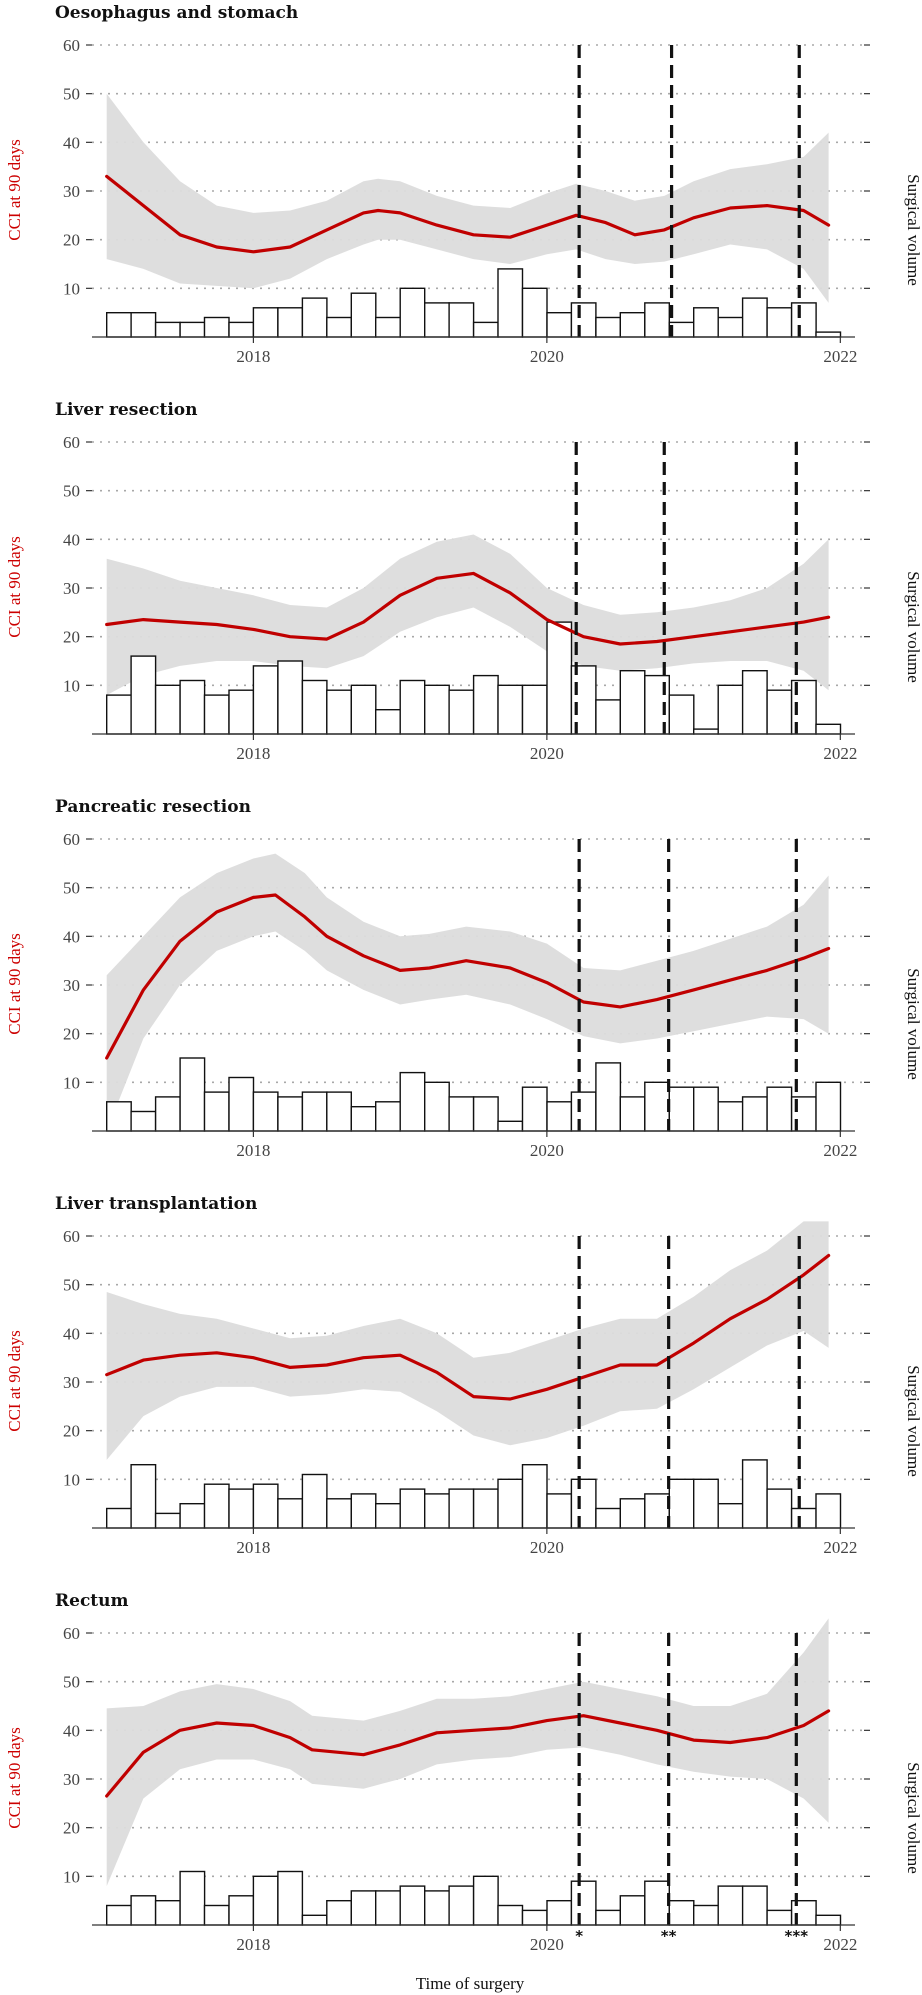 The image size is (922, 1995). What do you see at coordinates (253, 1547) in the screenshot?
I see `x-tick-label: 2018` at bounding box center [253, 1547].